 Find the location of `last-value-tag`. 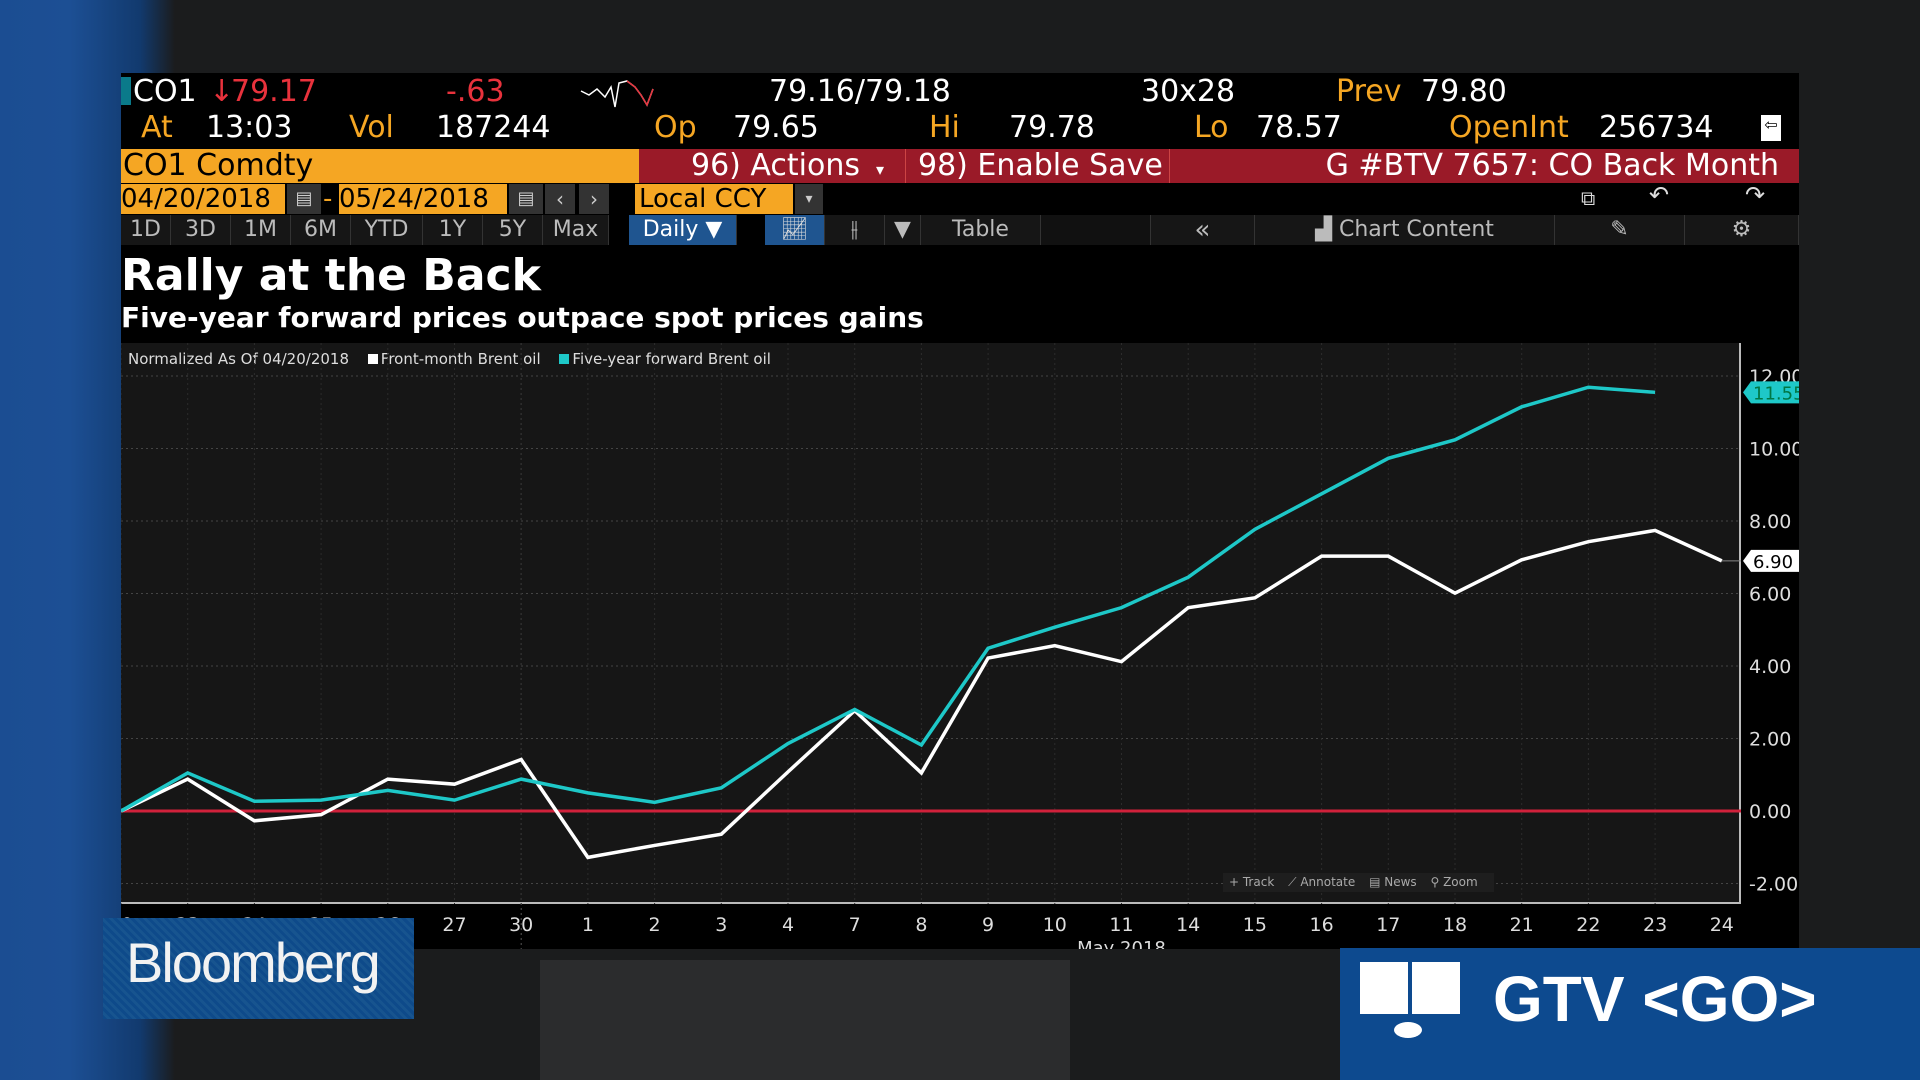

last-value-tag is located at coordinates (1771, 560).